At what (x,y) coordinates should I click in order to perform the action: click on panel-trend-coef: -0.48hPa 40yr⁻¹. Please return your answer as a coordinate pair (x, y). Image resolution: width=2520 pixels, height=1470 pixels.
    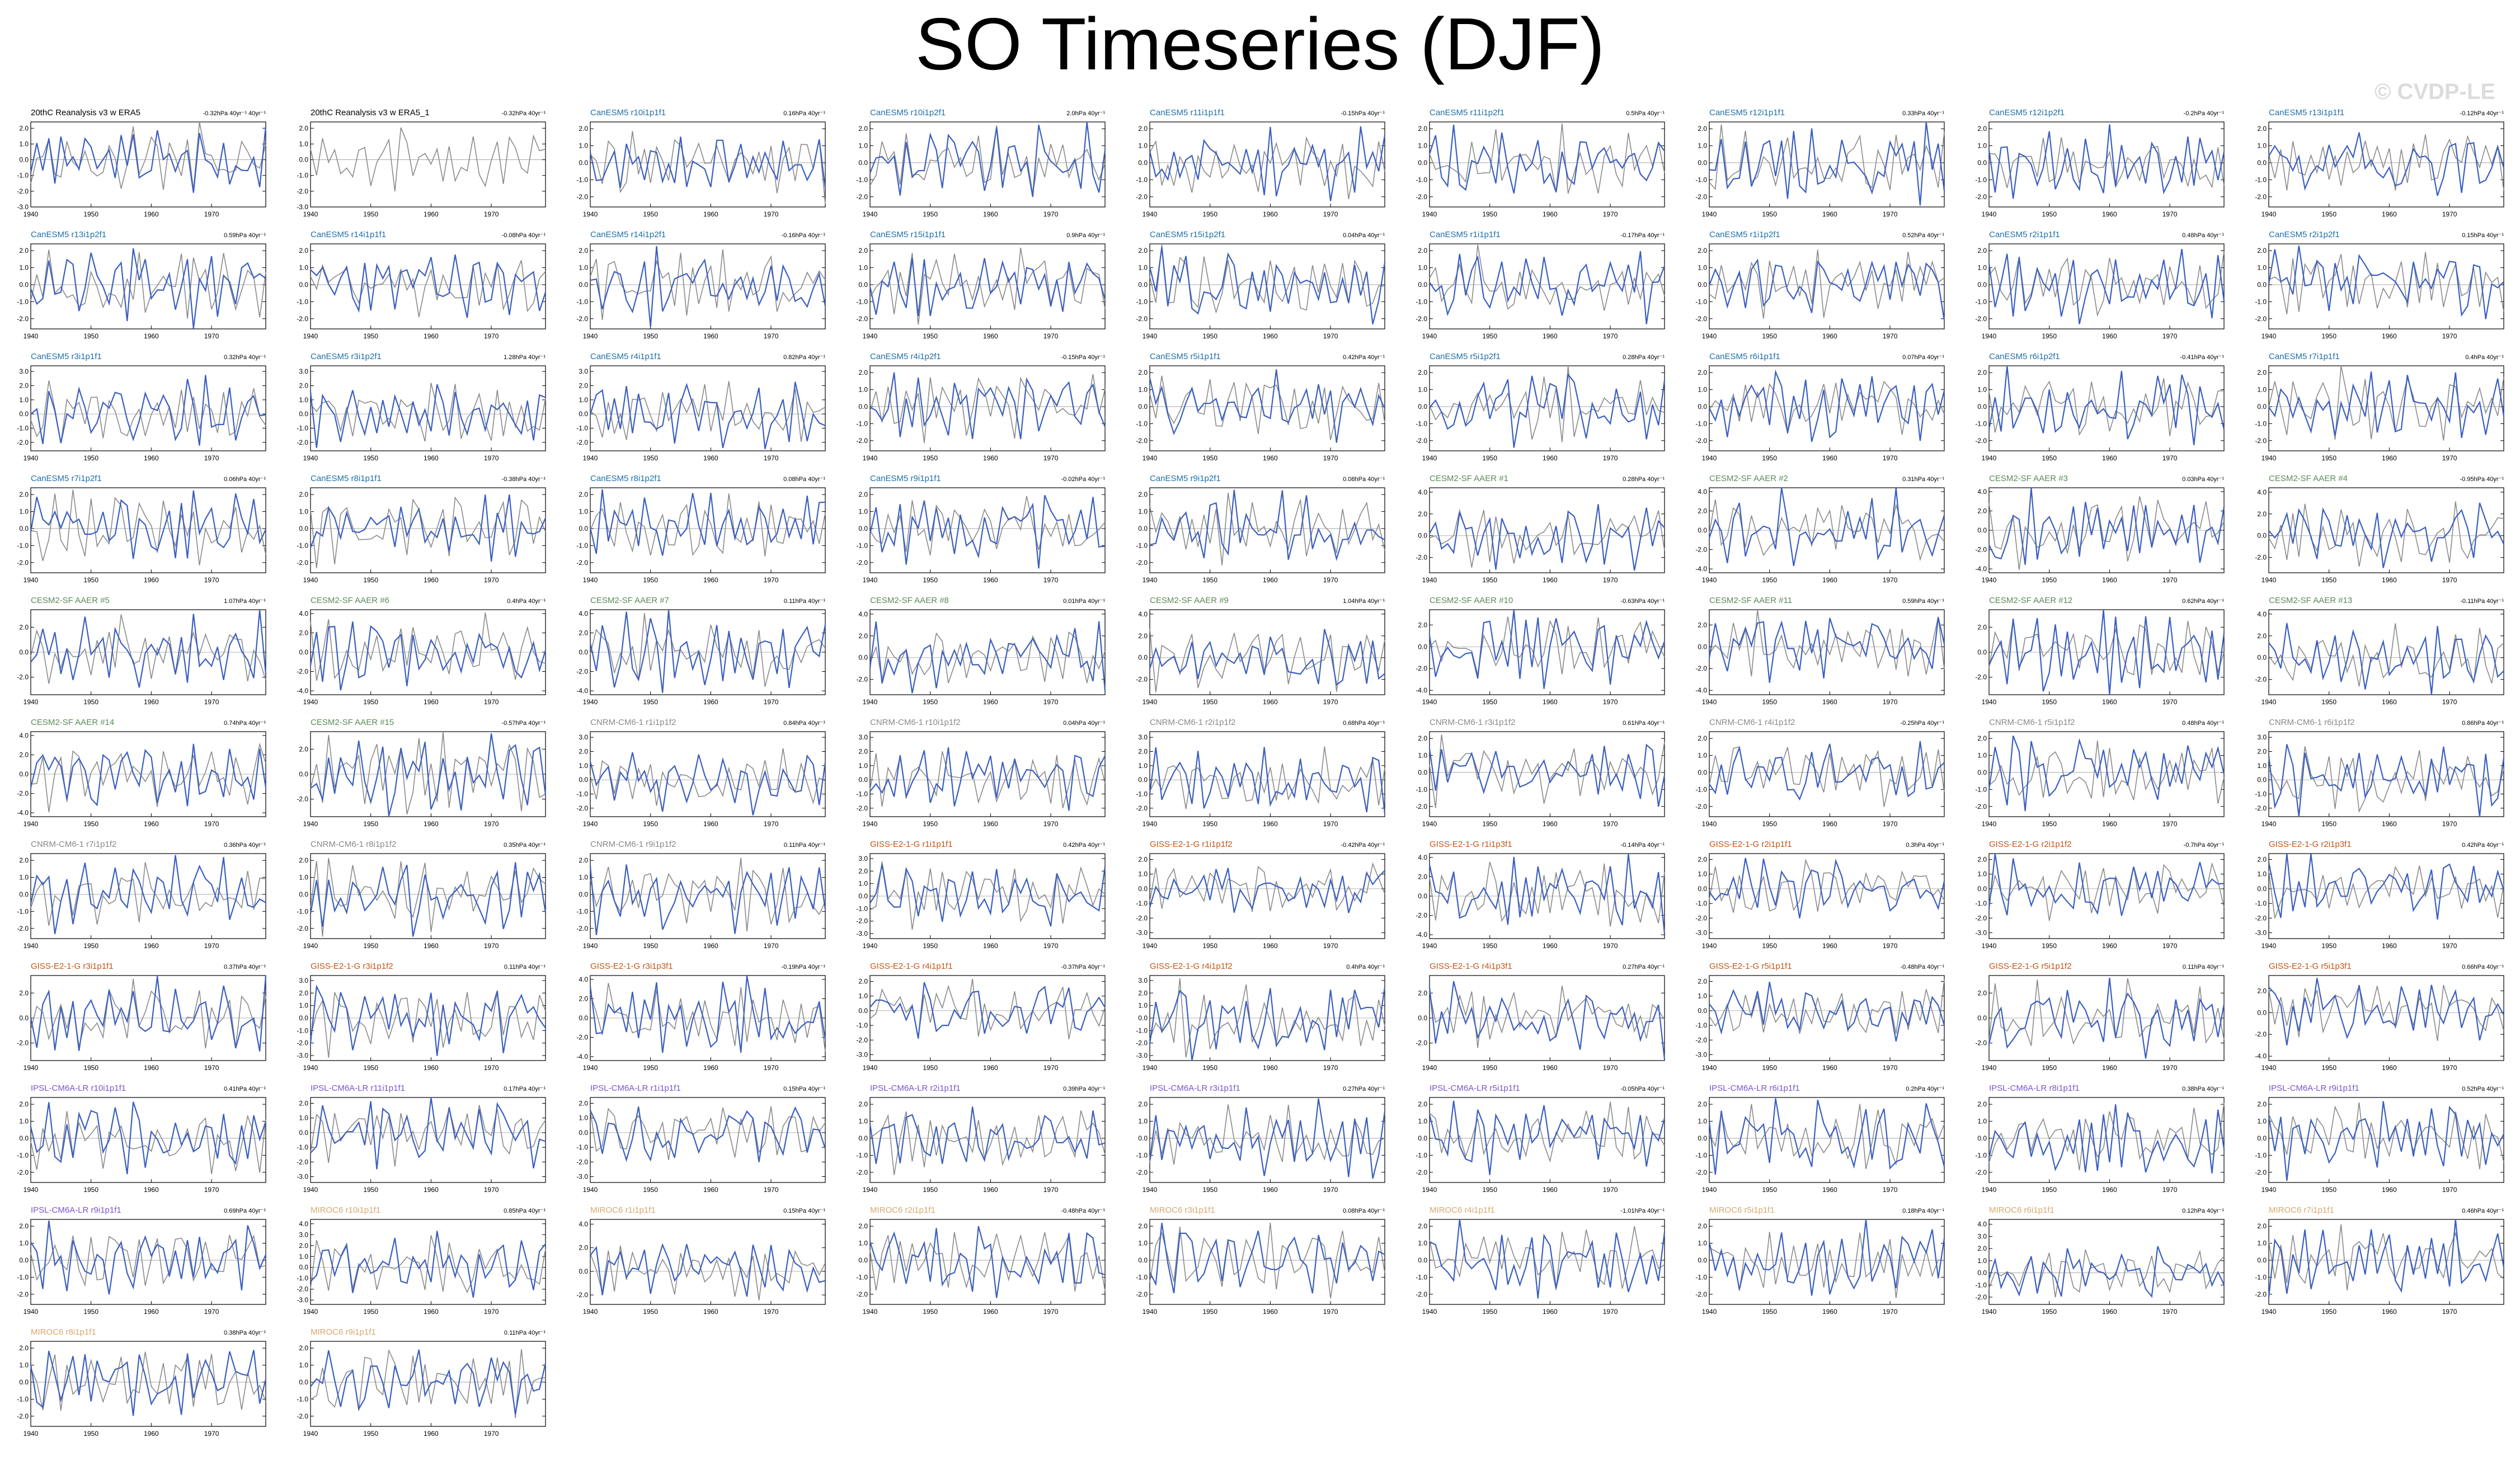
    Looking at the image, I should click on (1922, 967).